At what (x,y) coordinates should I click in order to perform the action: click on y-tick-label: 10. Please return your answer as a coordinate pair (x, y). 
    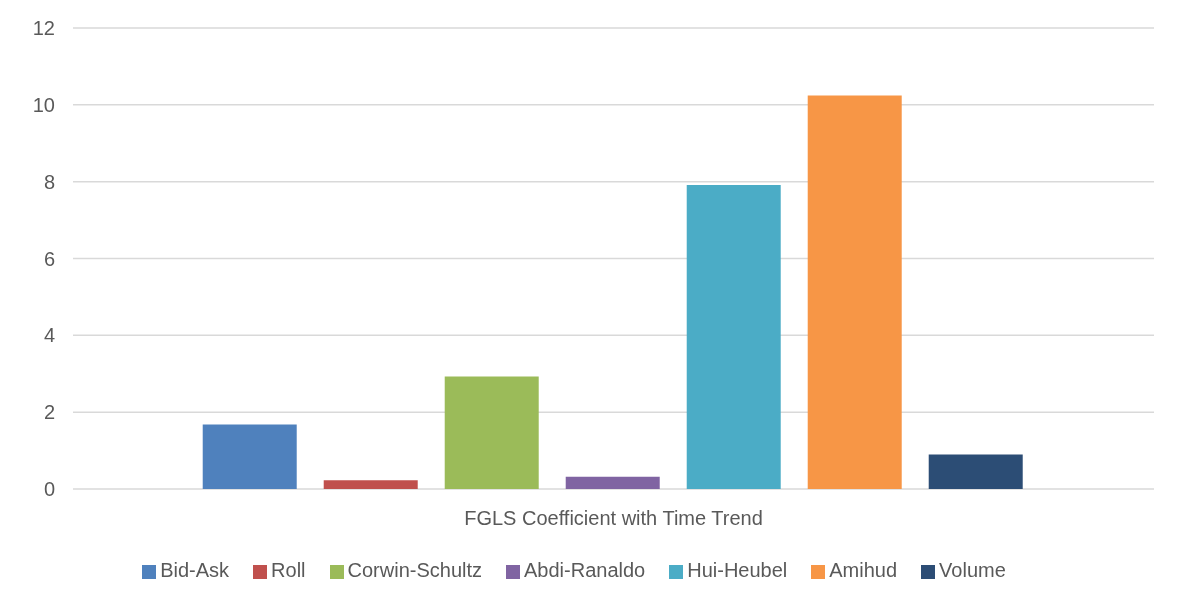
    Looking at the image, I should click on (43, 104).